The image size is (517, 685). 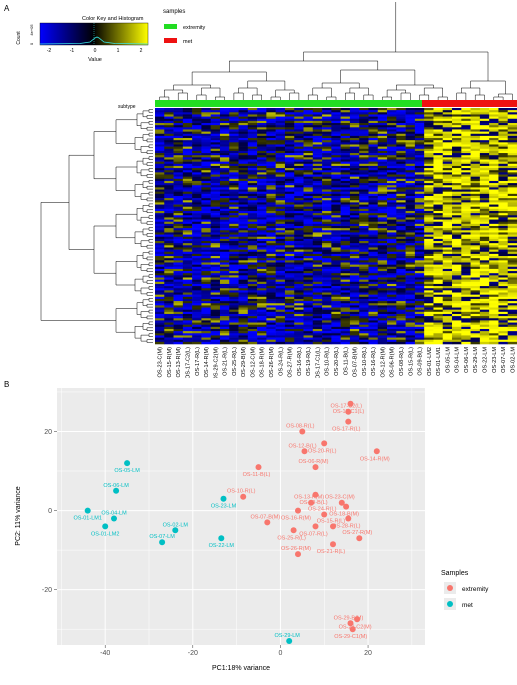 What do you see at coordinates (336, 51) in the screenshot?
I see `column-dendrogram` at bounding box center [336, 51].